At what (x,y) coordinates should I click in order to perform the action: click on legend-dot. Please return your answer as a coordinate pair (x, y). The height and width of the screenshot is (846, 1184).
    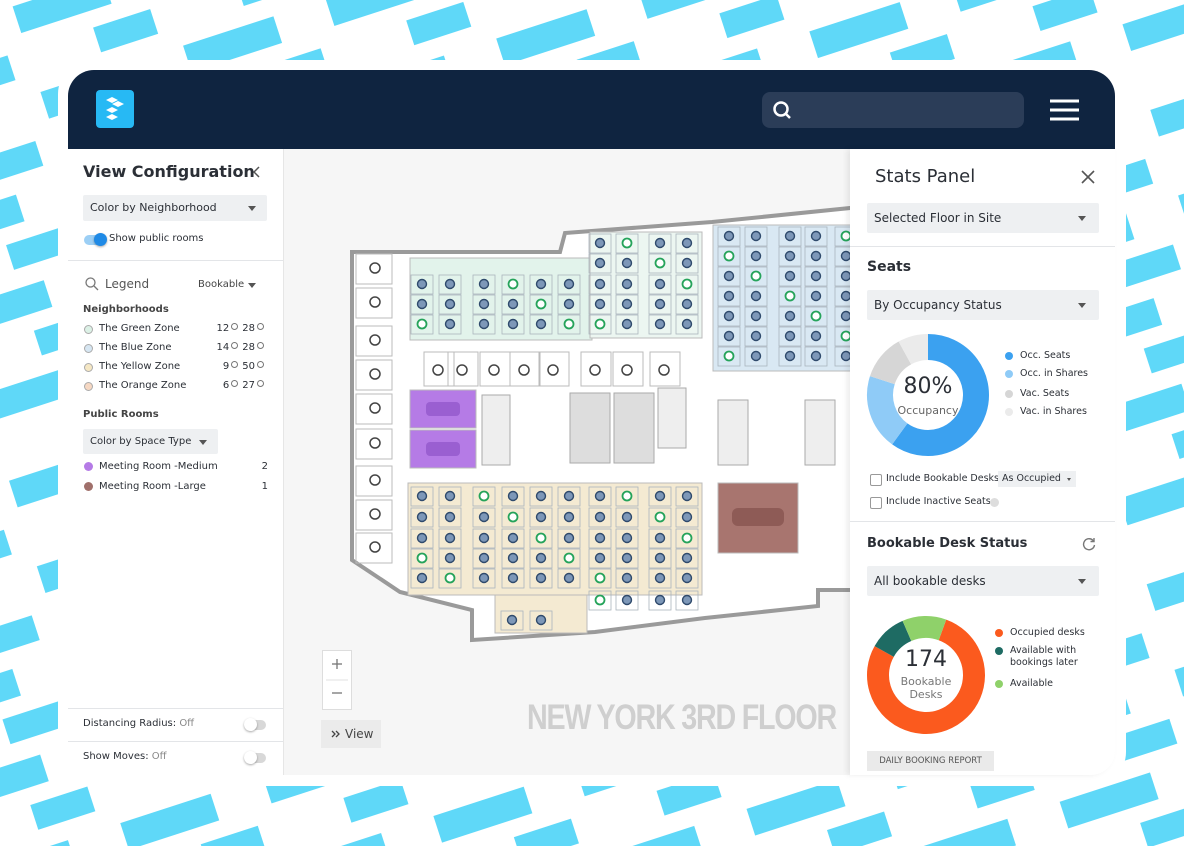
    Looking at the image, I should click on (1009, 374).